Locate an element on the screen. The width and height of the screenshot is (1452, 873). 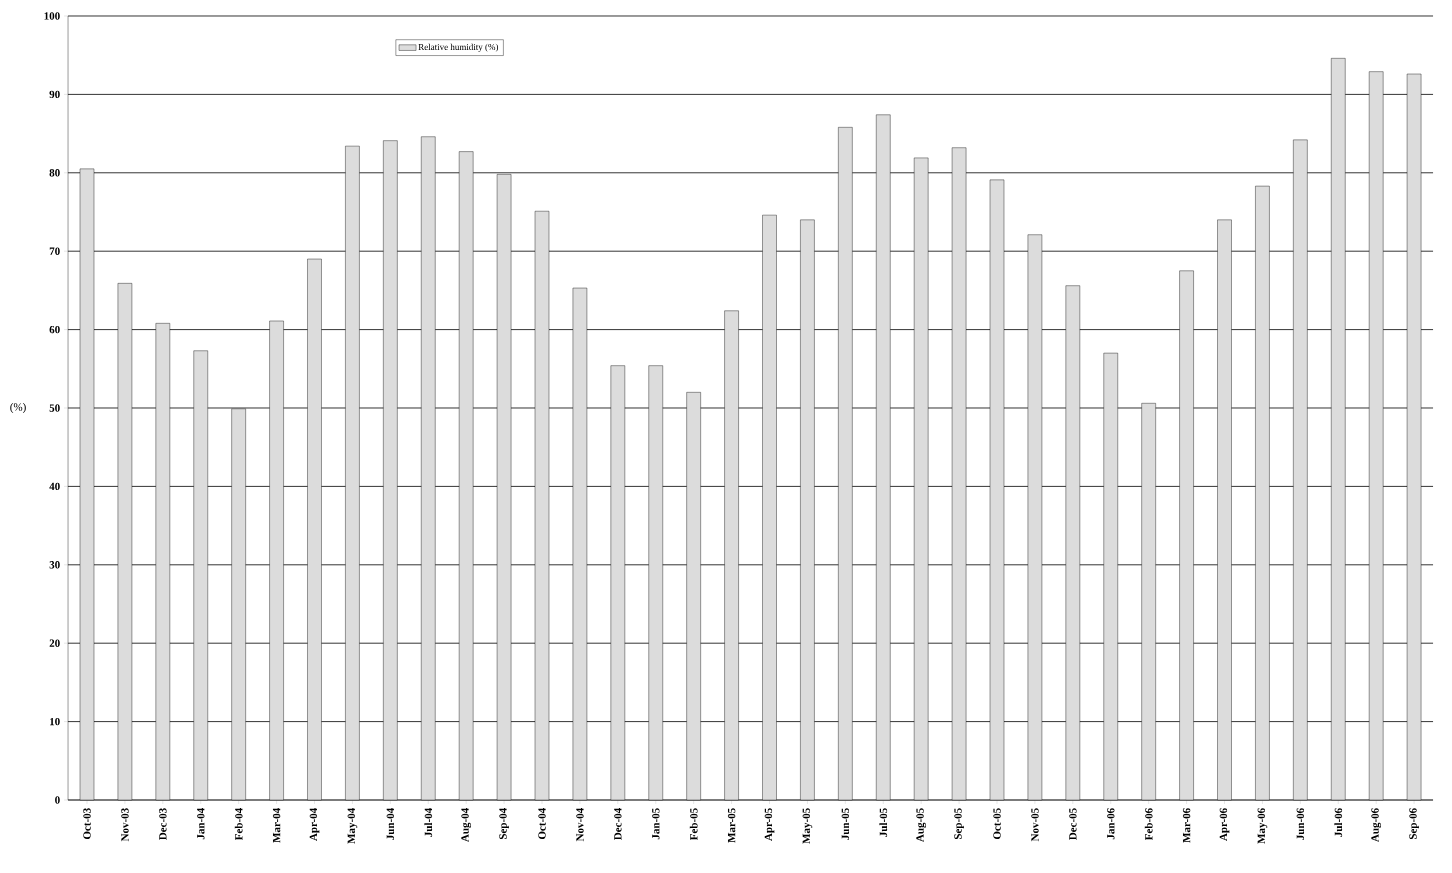
x-tick-label: Sep-06 is located at coordinates (1414, 824).